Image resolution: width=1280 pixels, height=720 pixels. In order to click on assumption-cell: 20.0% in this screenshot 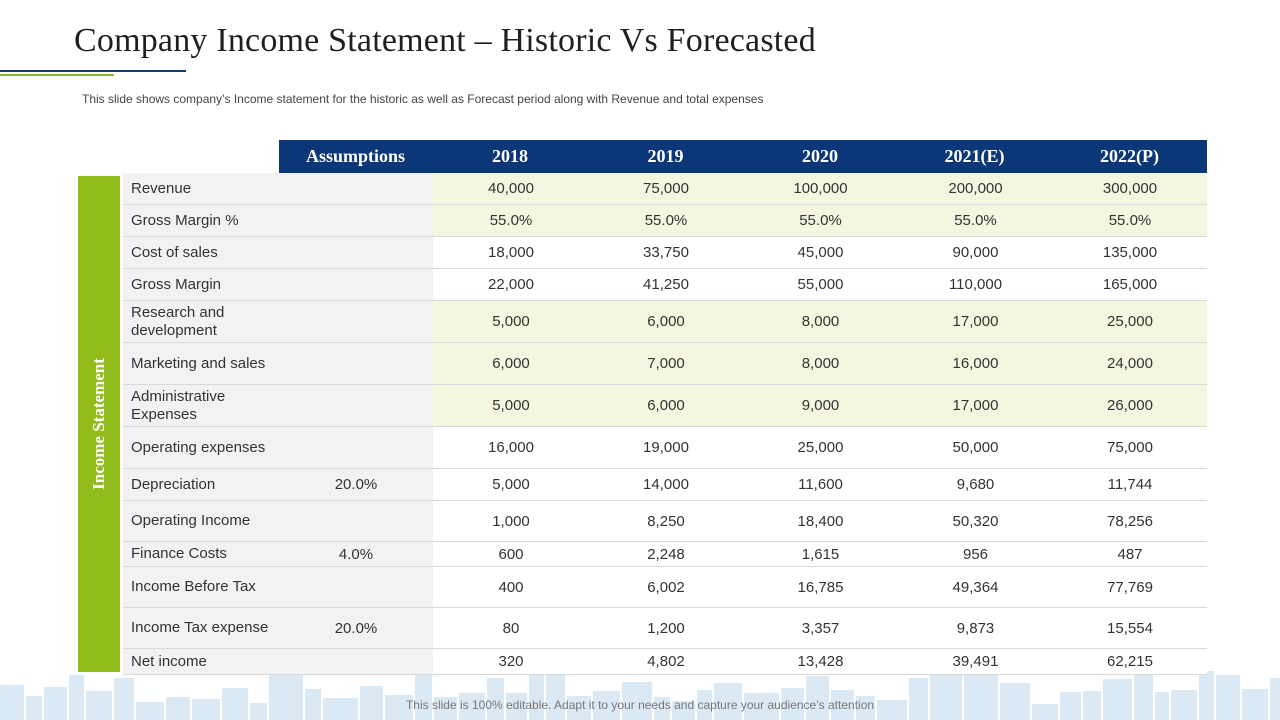, I will do `click(356, 484)`.